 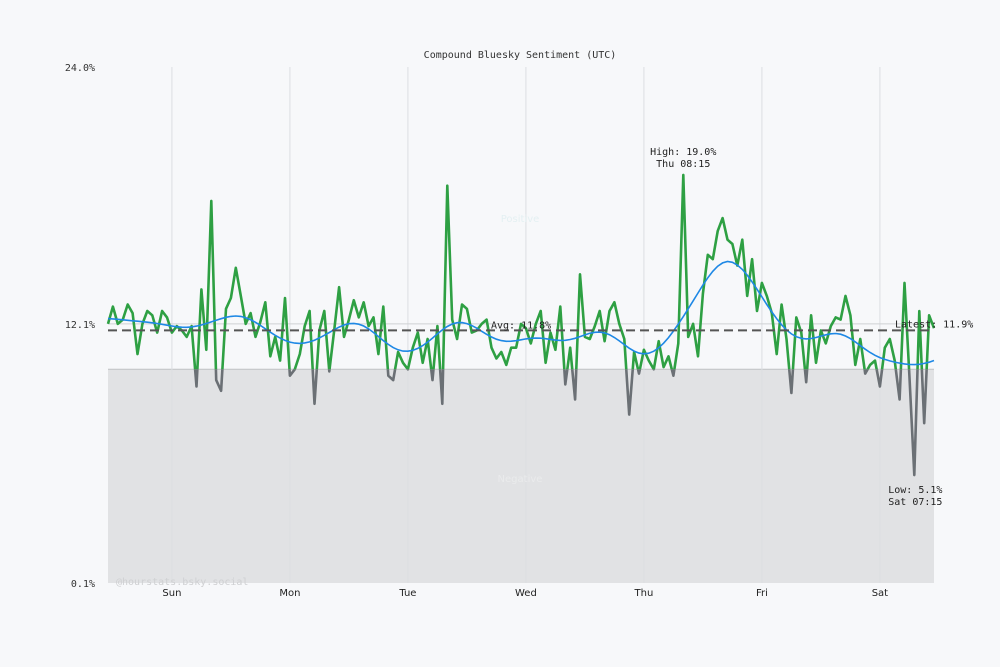 I want to click on smoothed-trend-line, so click(x=521, y=313).